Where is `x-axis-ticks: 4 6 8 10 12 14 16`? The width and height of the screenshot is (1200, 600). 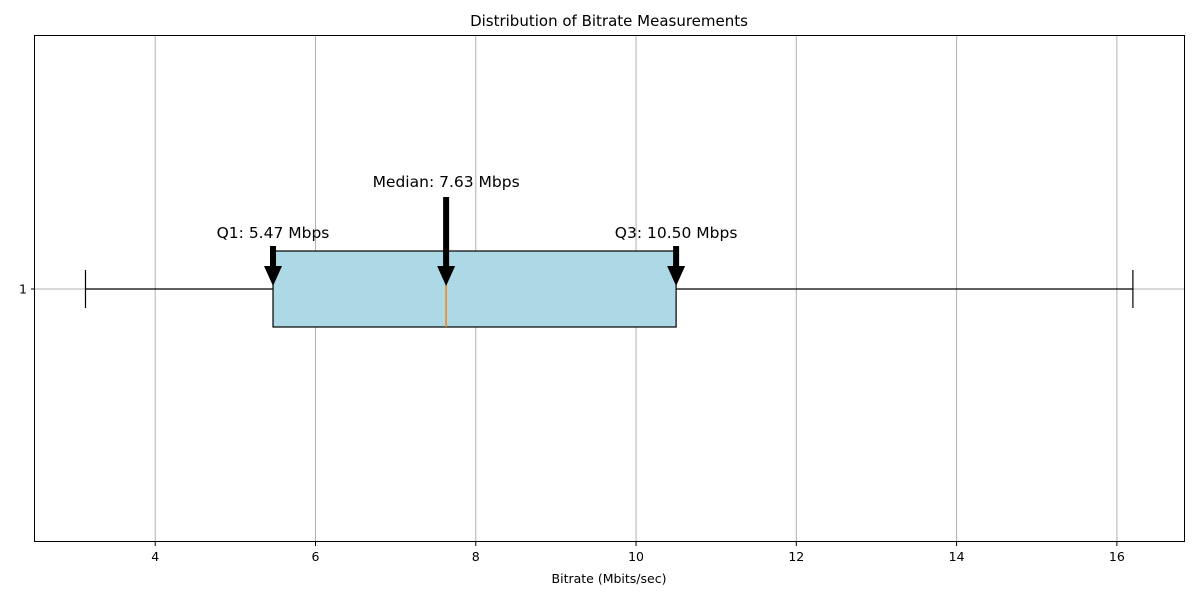
x-axis-ticks: 4 6 8 10 12 14 16 is located at coordinates (638, 553).